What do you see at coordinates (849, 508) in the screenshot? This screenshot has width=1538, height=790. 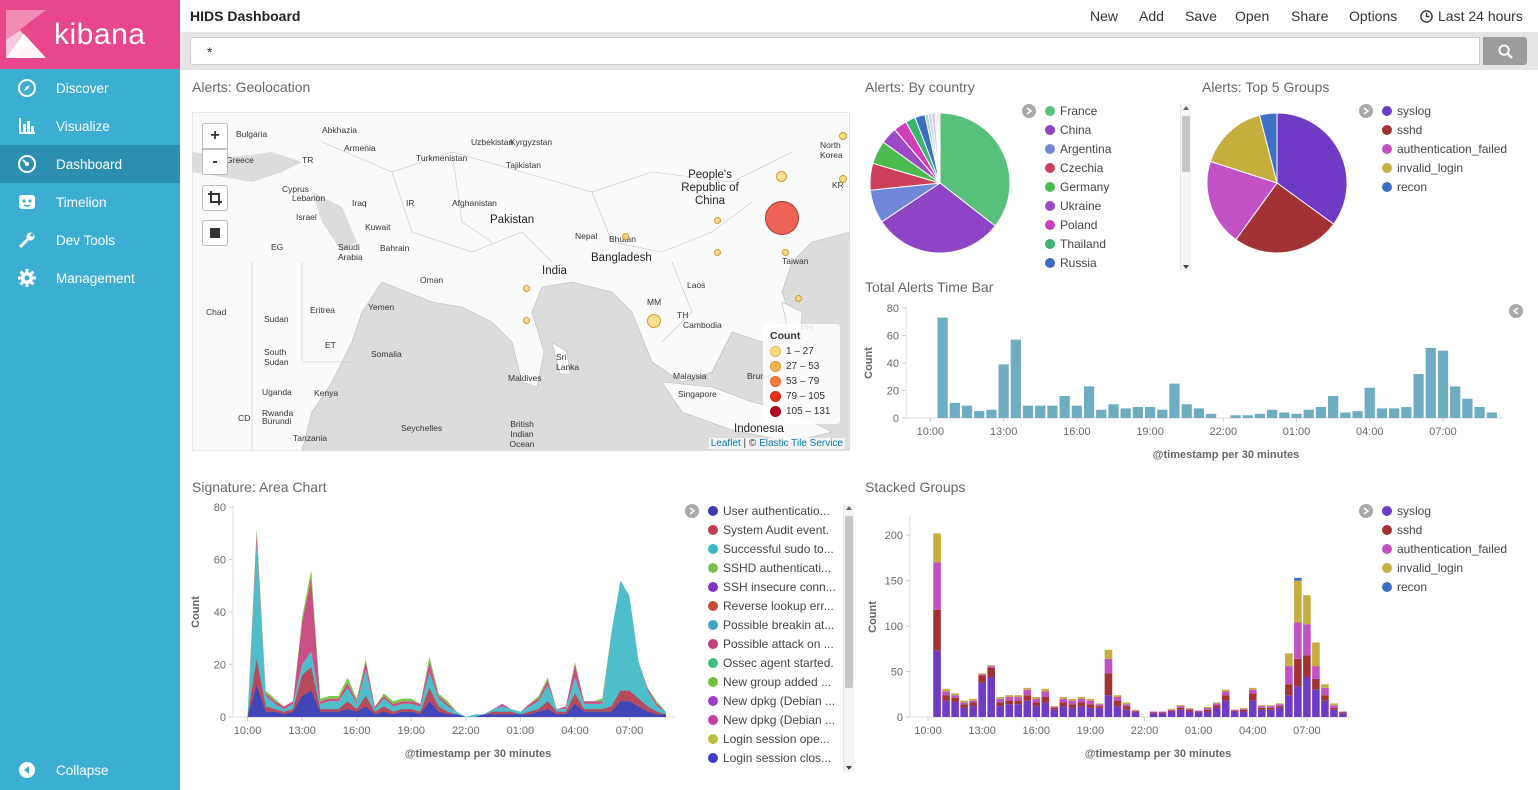 I see `scroll-up-icon` at bounding box center [849, 508].